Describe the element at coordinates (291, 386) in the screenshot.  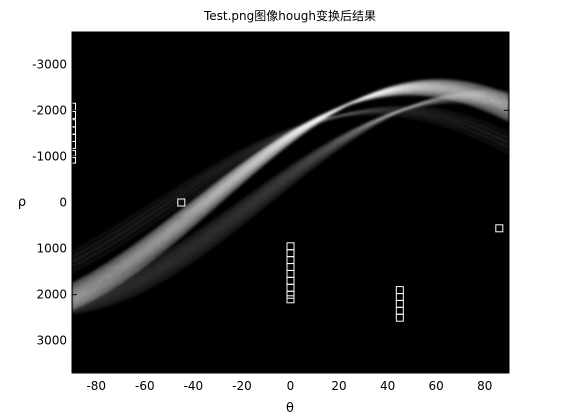
I see `x-tick-label: 0` at that location.